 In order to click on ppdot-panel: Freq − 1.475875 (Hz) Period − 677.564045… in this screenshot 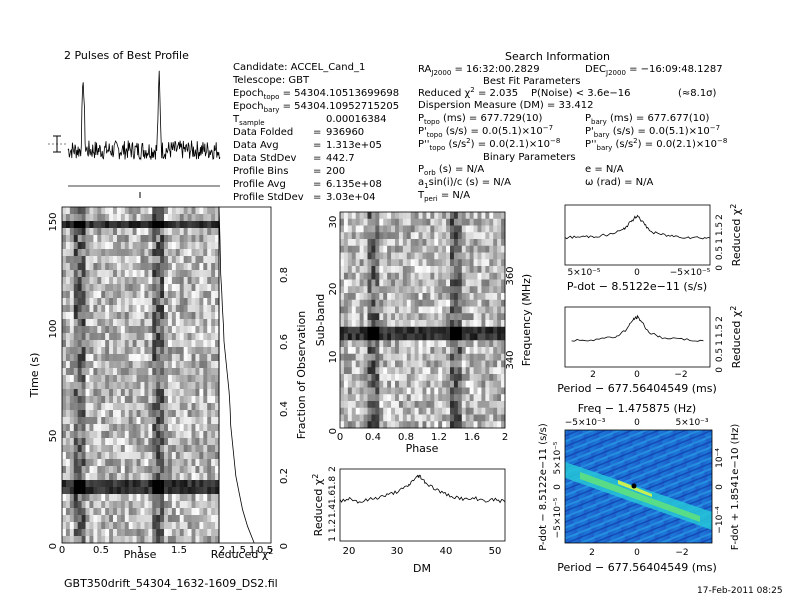, I will do `click(639, 488)`.